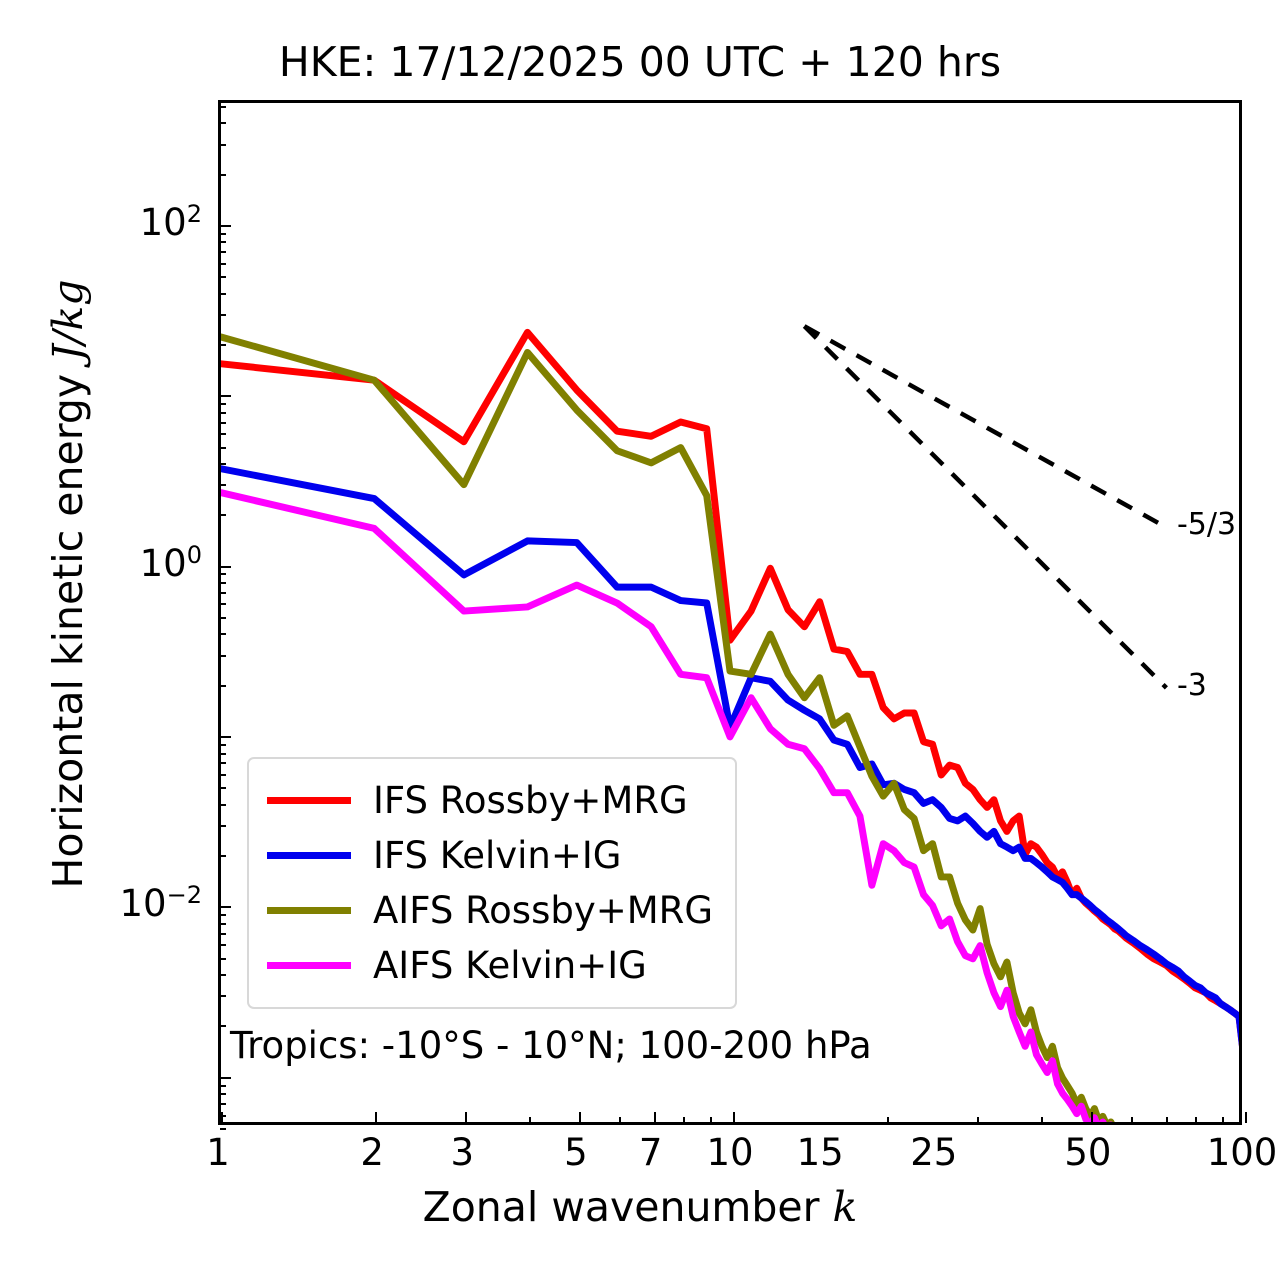  What do you see at coordinates (1088, 1152) in the screenshot?
I see `x-tick-label: 50` at bounding box center [1088, 1152].